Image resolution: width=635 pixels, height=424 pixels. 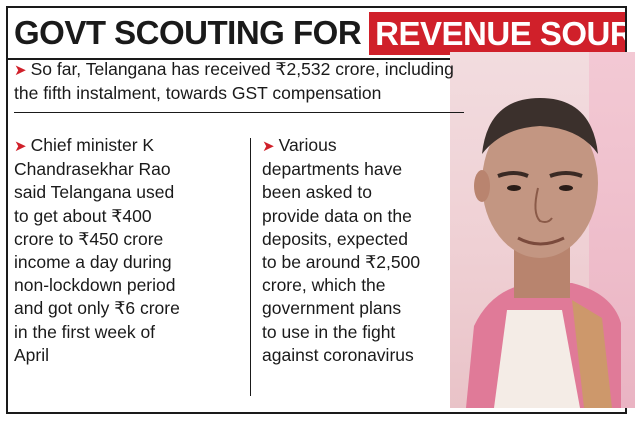 I want to click on headline-bar: GOVT SCOUTING FOR REVENUE SOURCES, so click(x=316, y=34).